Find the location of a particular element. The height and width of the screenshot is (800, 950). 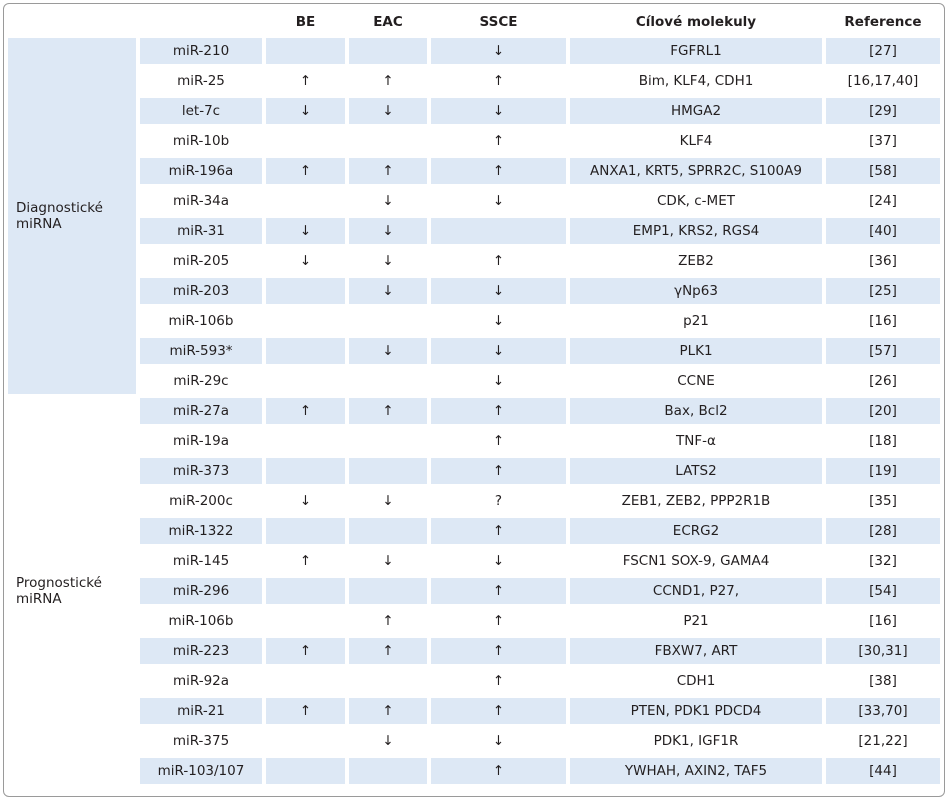

table-cell: ECRG2 is located at coordinates (696, 531).